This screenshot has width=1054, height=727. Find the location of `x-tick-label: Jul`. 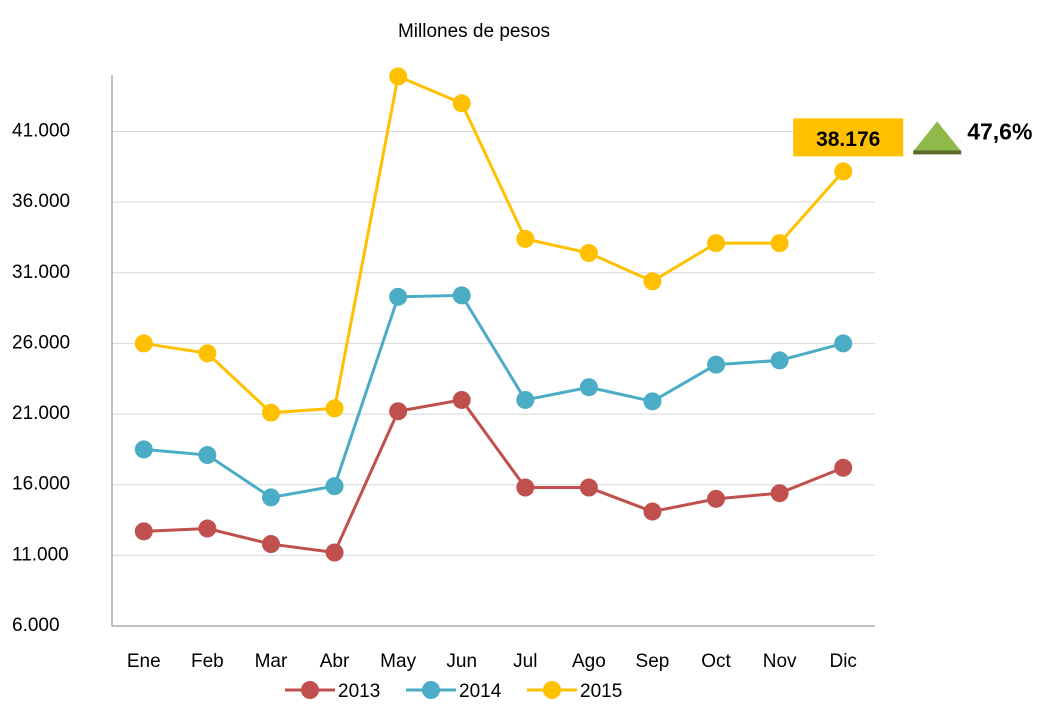

x-tick-label: Jul is located at coordinates (525, 661).